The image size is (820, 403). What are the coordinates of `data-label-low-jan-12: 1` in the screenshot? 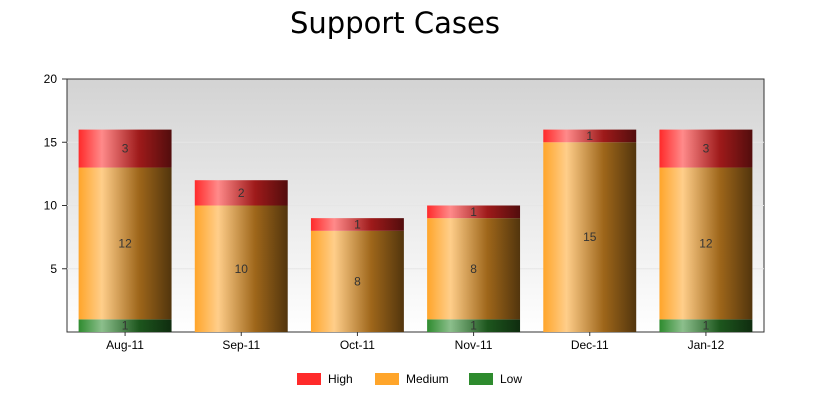 It's located at (706, 326).